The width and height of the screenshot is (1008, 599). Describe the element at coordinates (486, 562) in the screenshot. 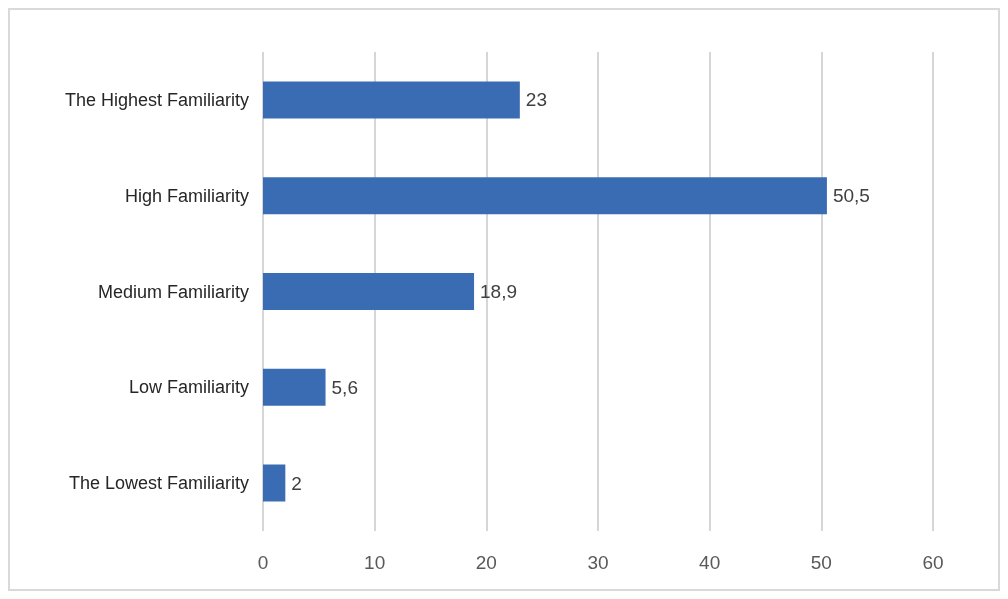

I see `x-tick-label: 20` at that location.